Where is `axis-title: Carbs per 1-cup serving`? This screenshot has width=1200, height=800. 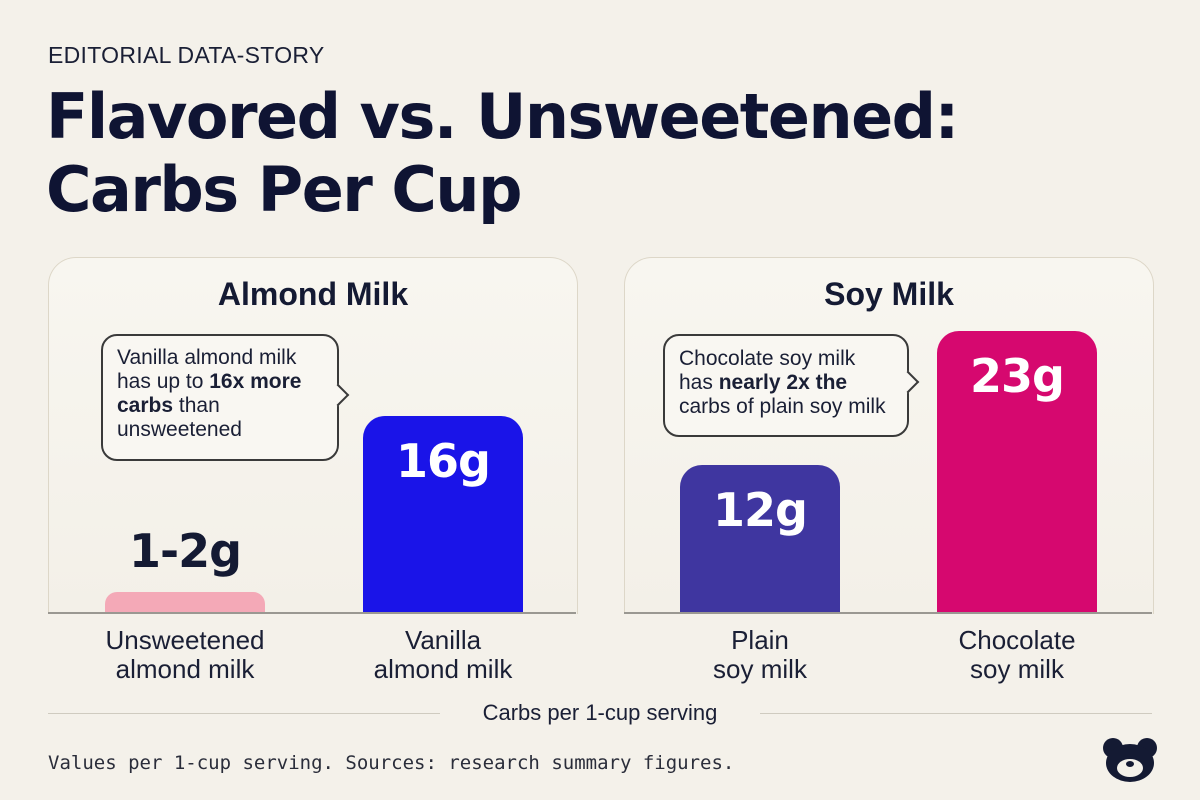 axis-title: Carbs per 1-cup serving is located at coordinates (600, 712).